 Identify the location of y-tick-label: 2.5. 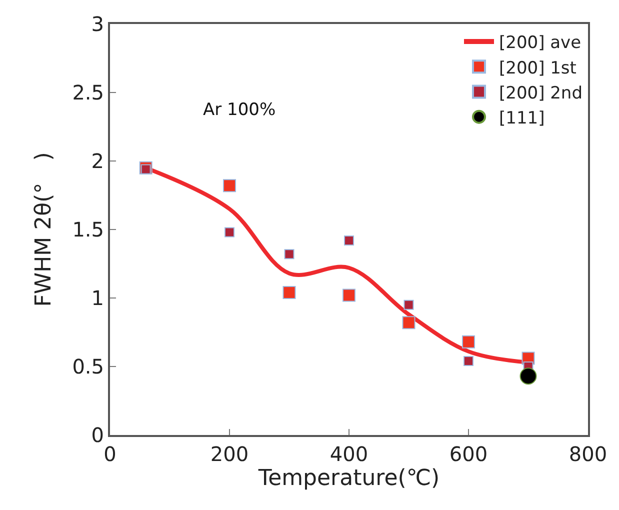
(88, 92).